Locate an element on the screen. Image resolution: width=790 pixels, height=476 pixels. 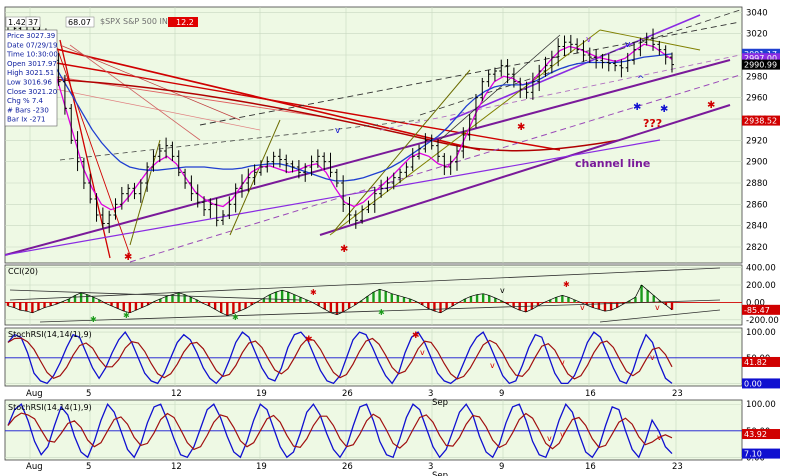
info-row: # Bars -230 is located at coordinates (28, 110).